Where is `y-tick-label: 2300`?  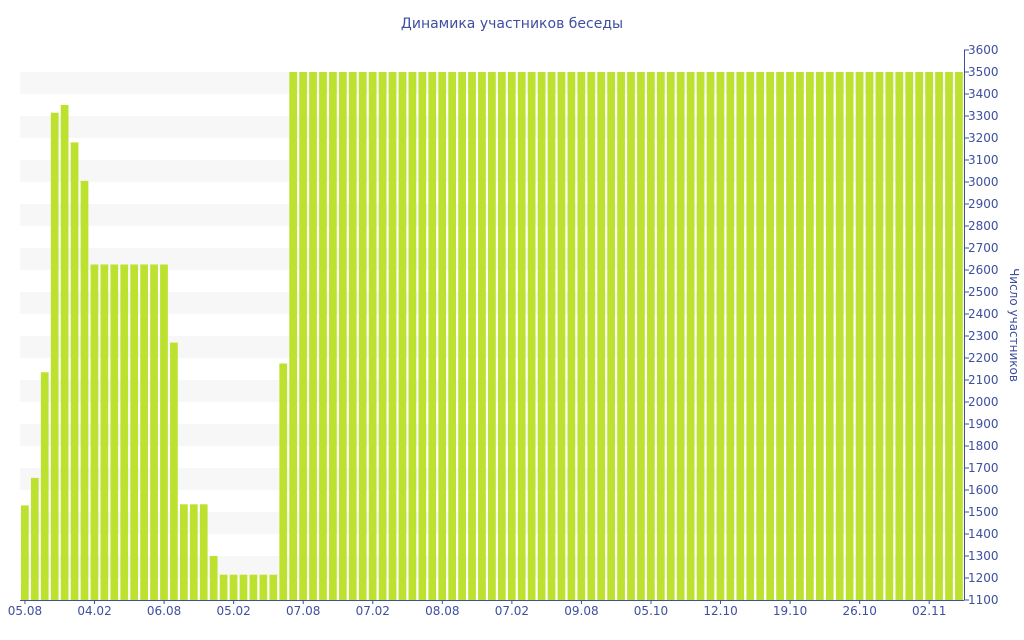 y-tick-label: 2300 is located at coordinates (983, 336).